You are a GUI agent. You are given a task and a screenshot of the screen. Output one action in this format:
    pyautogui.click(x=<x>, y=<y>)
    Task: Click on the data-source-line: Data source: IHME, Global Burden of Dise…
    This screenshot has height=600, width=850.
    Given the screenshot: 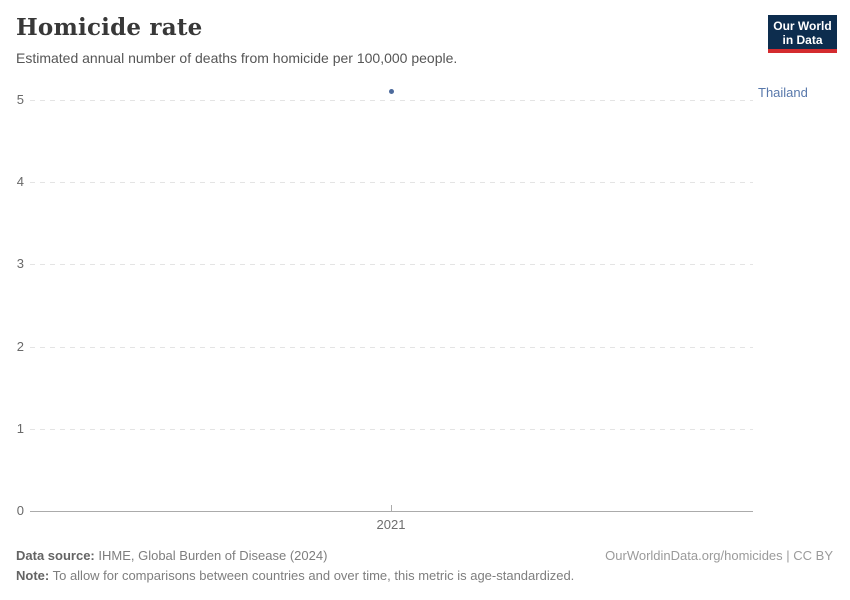 What is the action you would take?
    pyautogui.click(x=171, y=555)
    